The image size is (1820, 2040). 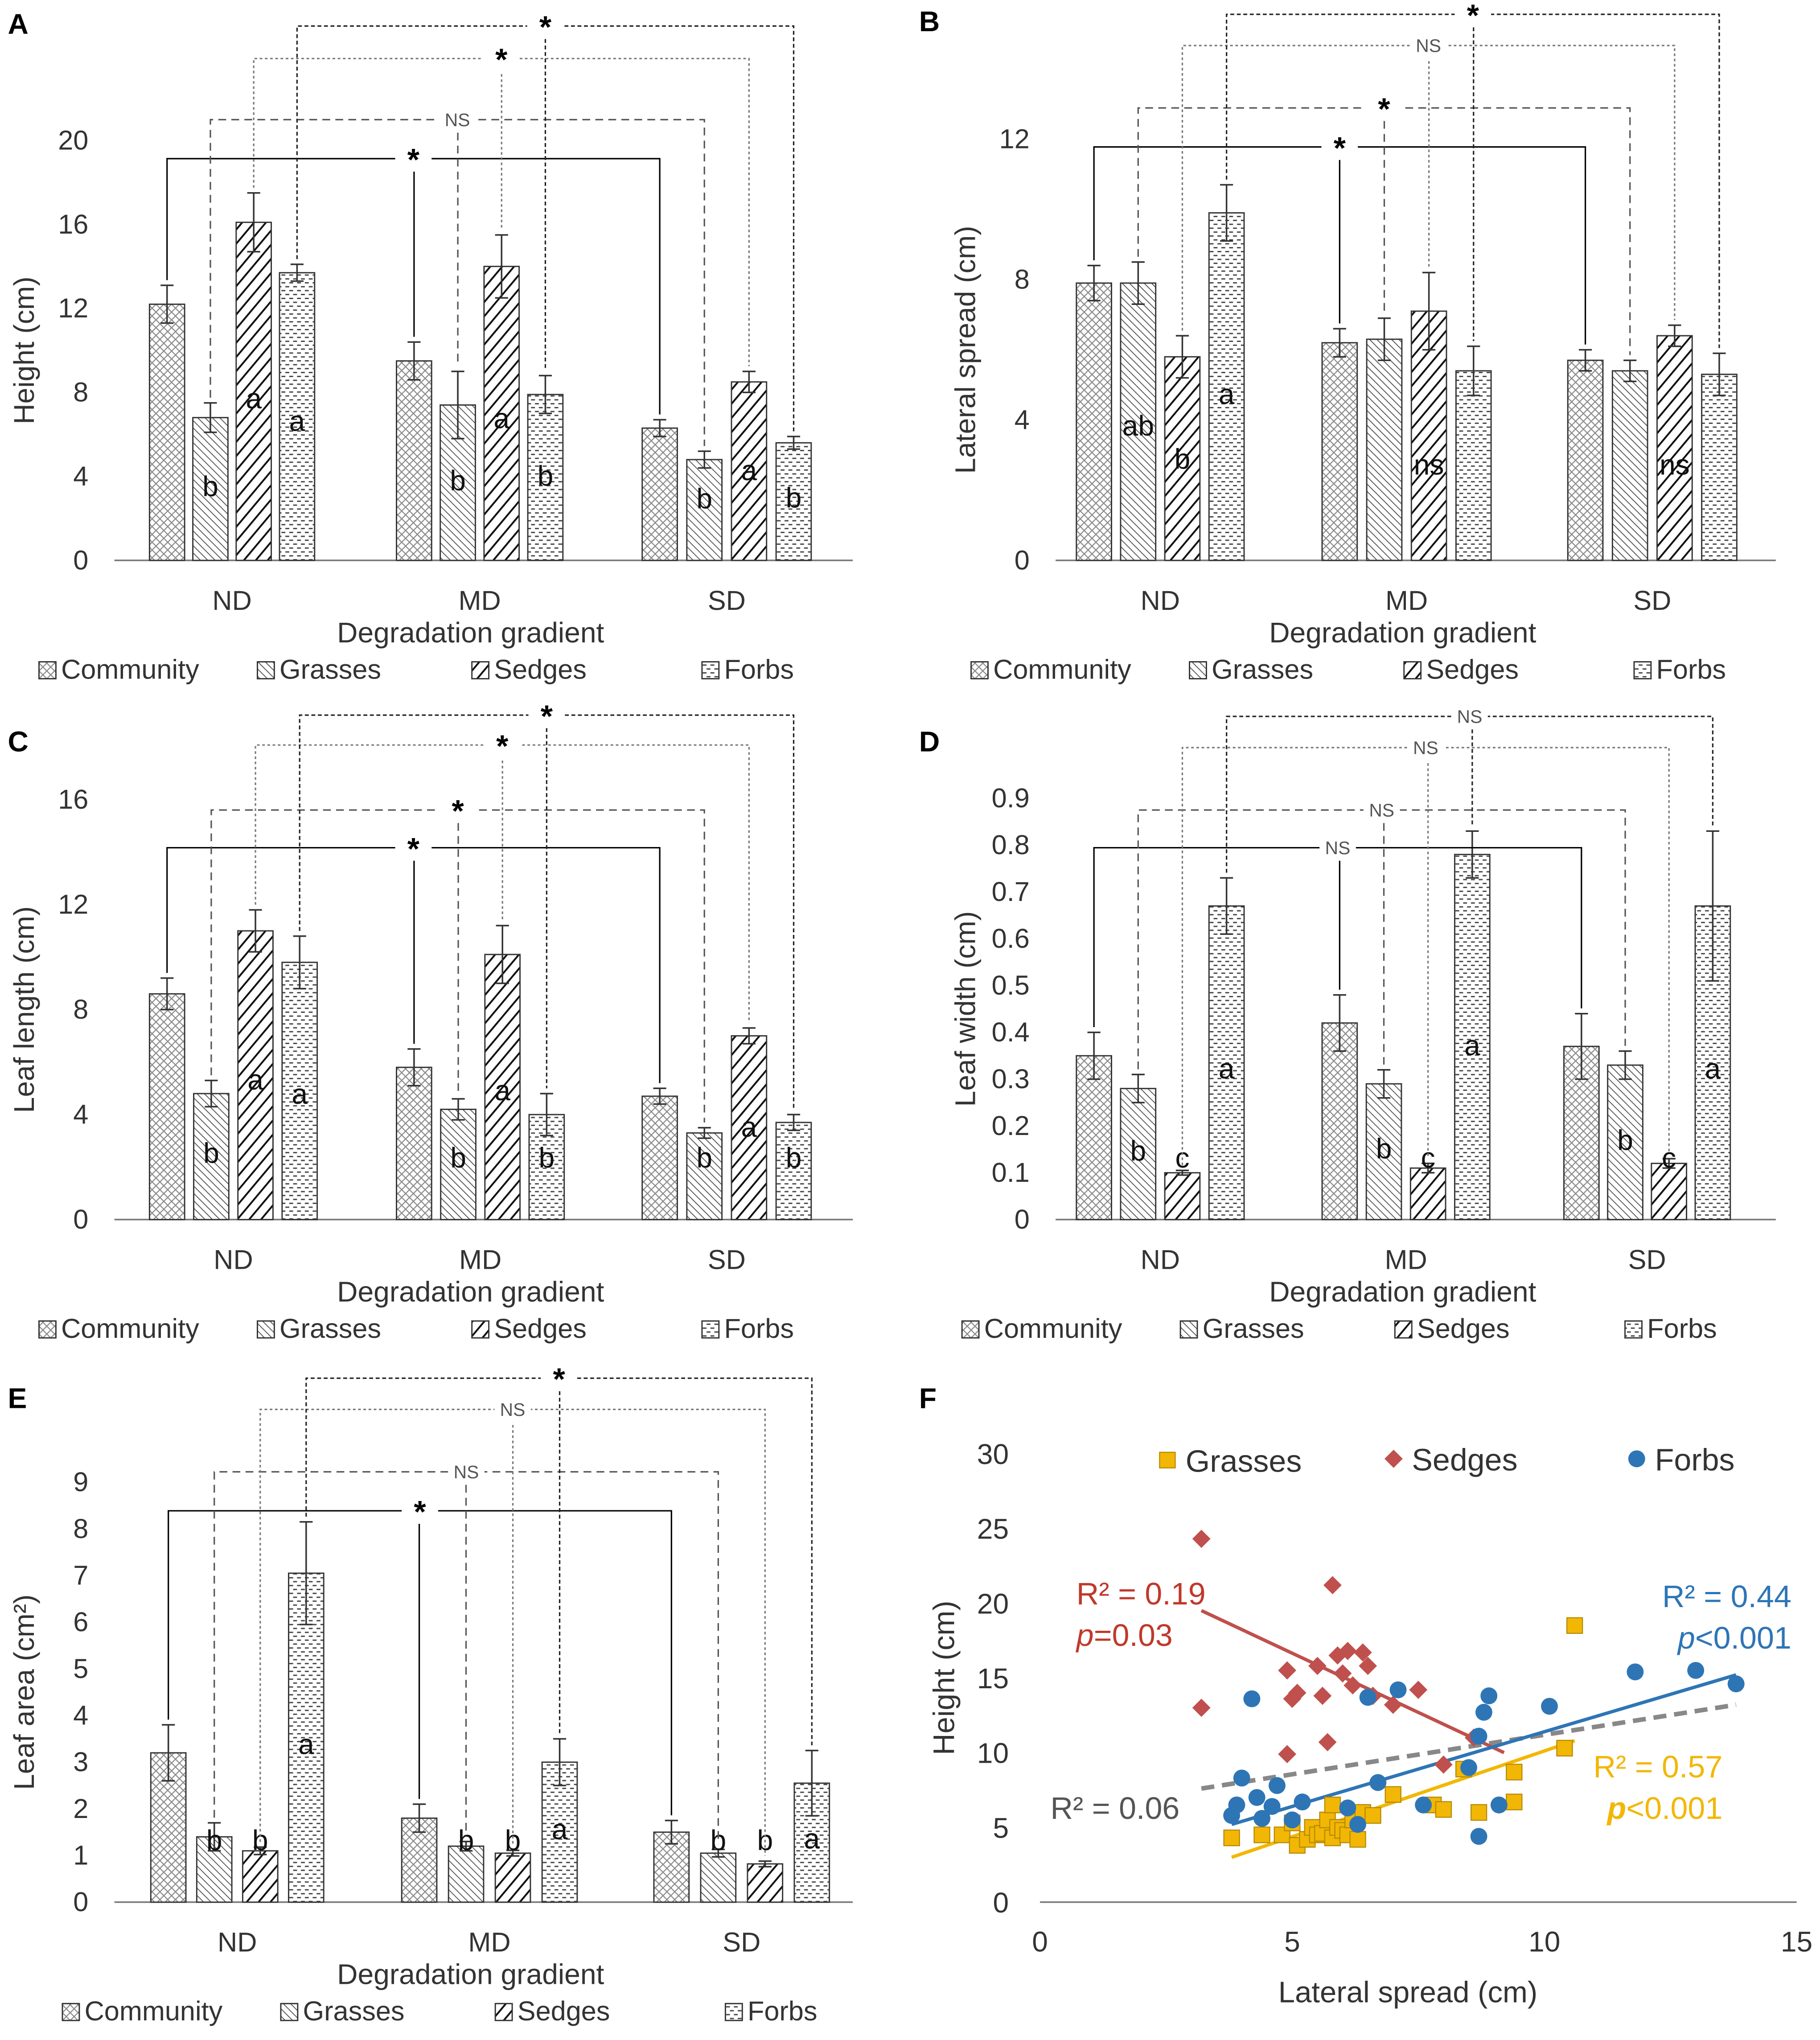 What do you see at coordinates (1544, 1942) in the screenshot?
I see `x-tick-label: 10` at bounding box center [1544, 1942].